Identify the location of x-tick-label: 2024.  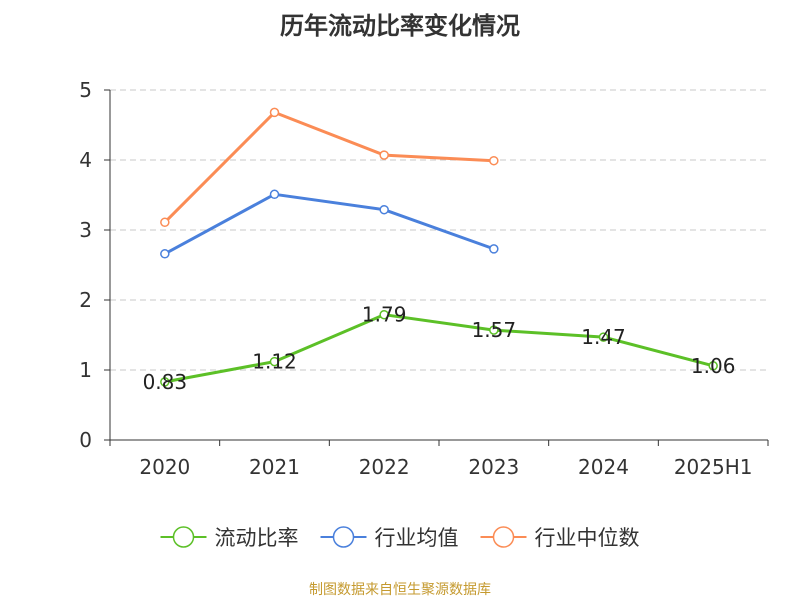
(603, 467).